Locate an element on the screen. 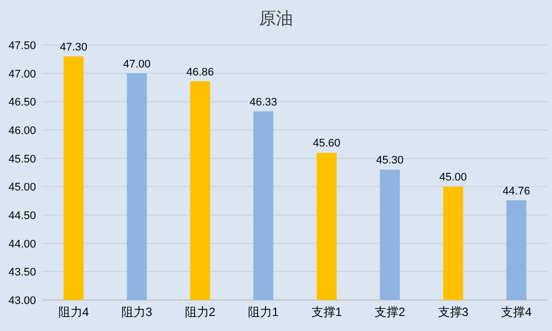  x-tick-label: 阻力3 is located at coordinates (137, 312).